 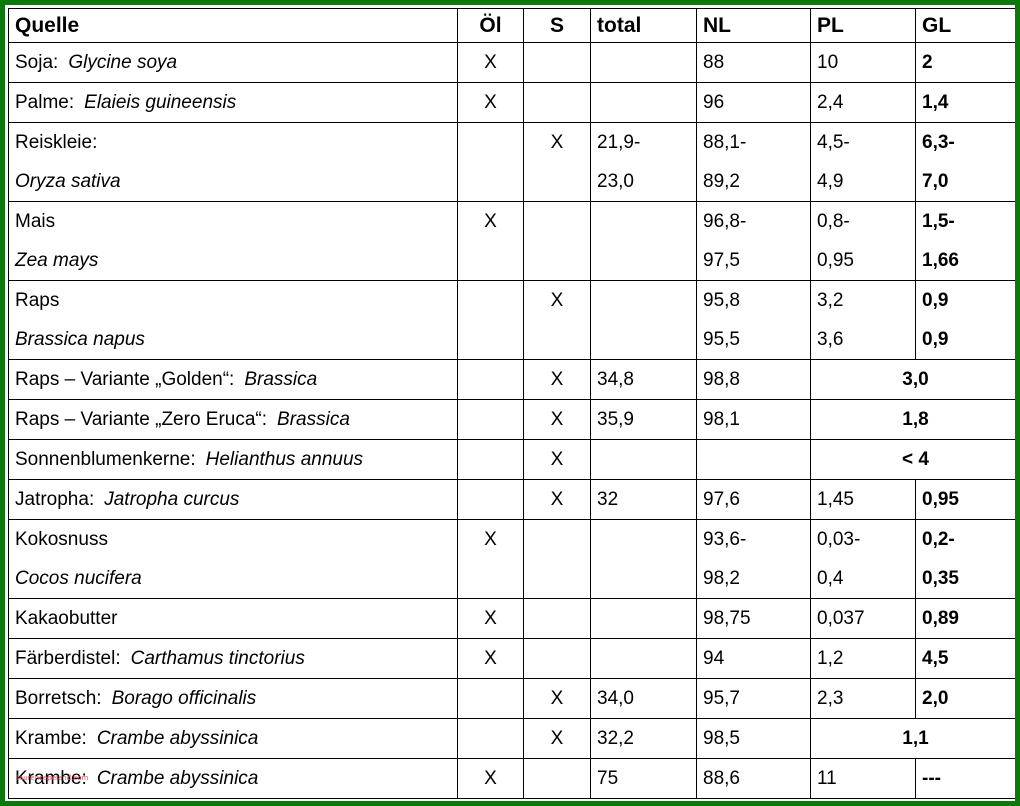 I want to click on total-cell: 34,0, so click(x=643, y=698).